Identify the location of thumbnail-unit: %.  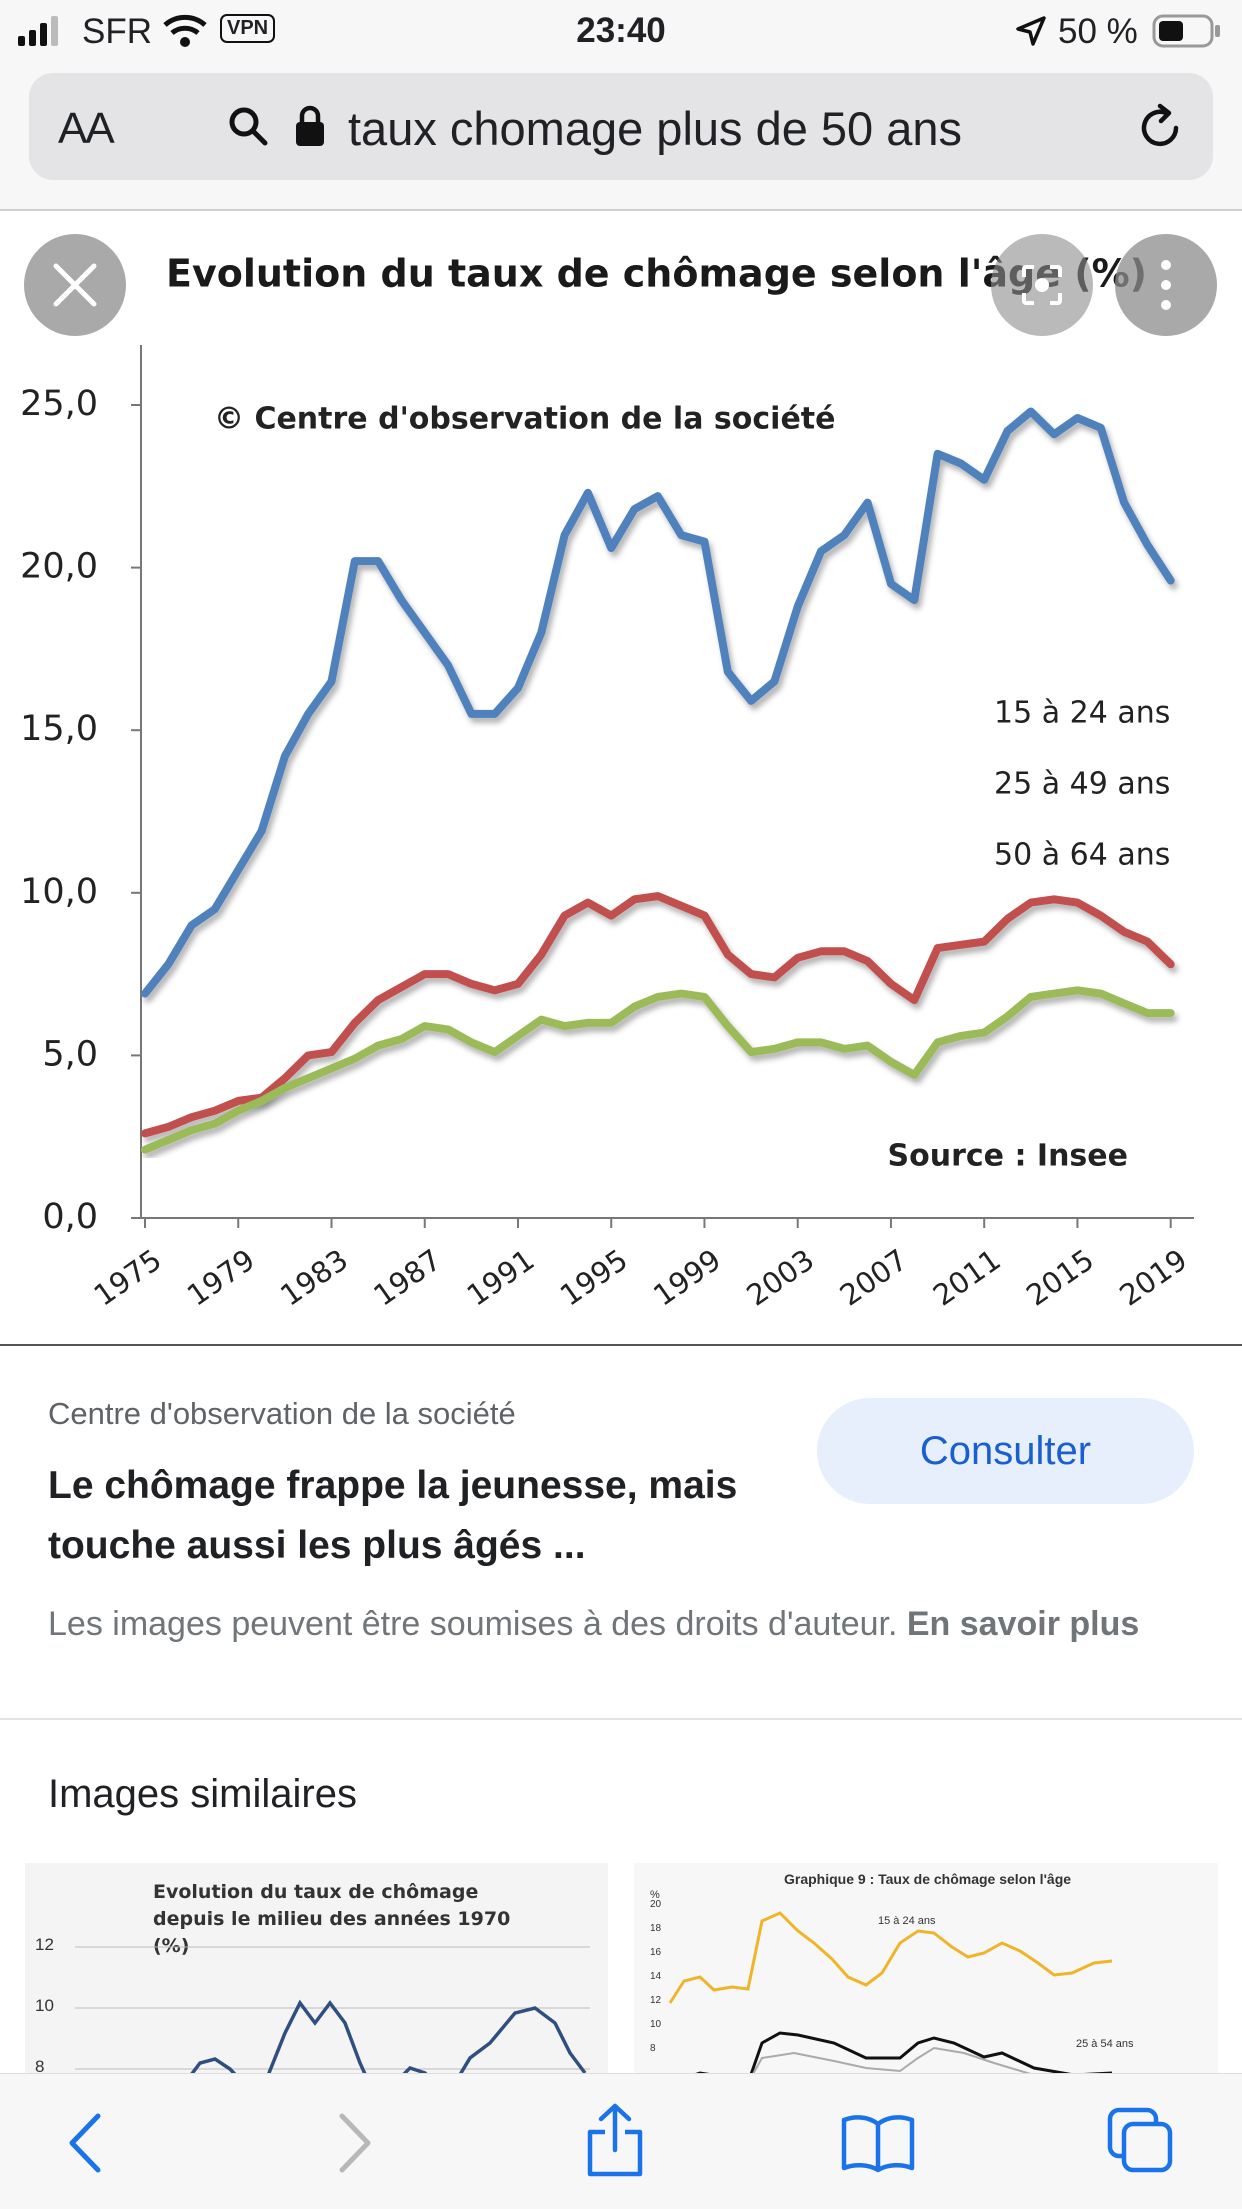
(655, 1895).